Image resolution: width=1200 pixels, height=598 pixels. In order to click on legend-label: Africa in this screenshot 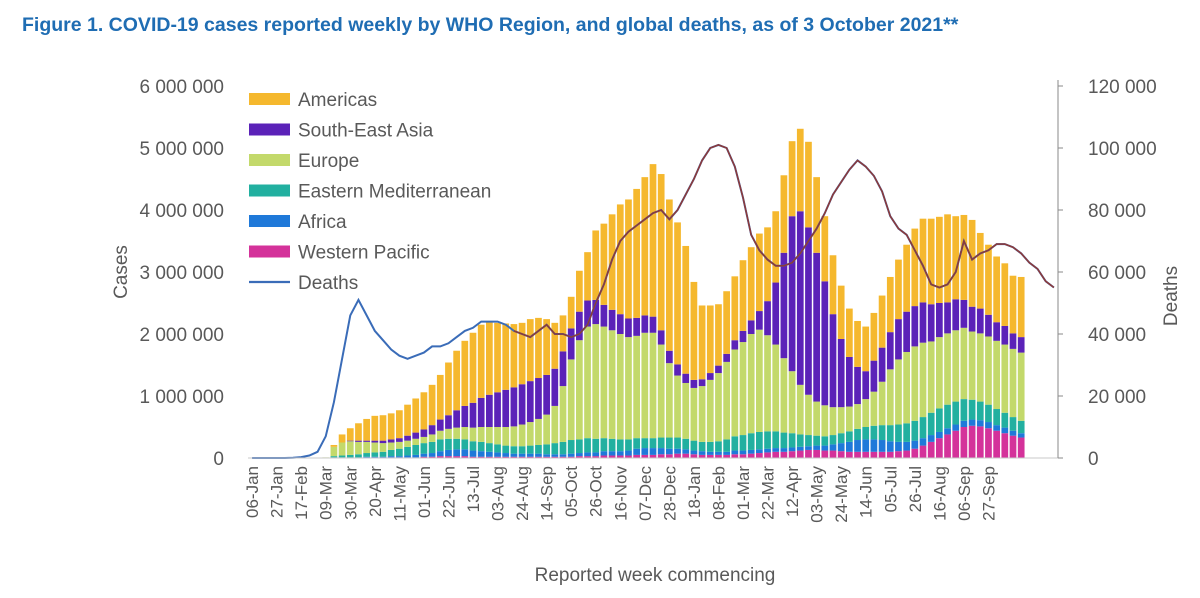, I will do `click(322, 222)`.